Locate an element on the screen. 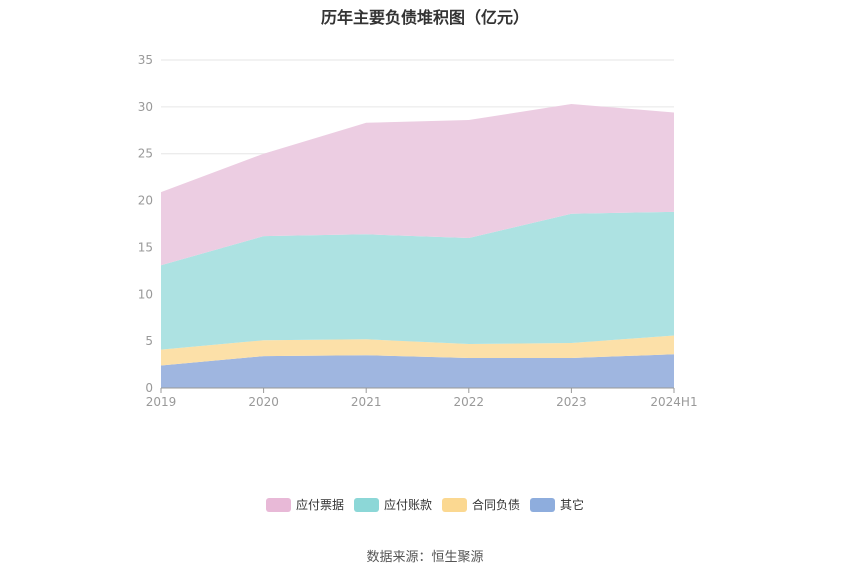  legend-item: 其它 is located at coordinates (557, 504).